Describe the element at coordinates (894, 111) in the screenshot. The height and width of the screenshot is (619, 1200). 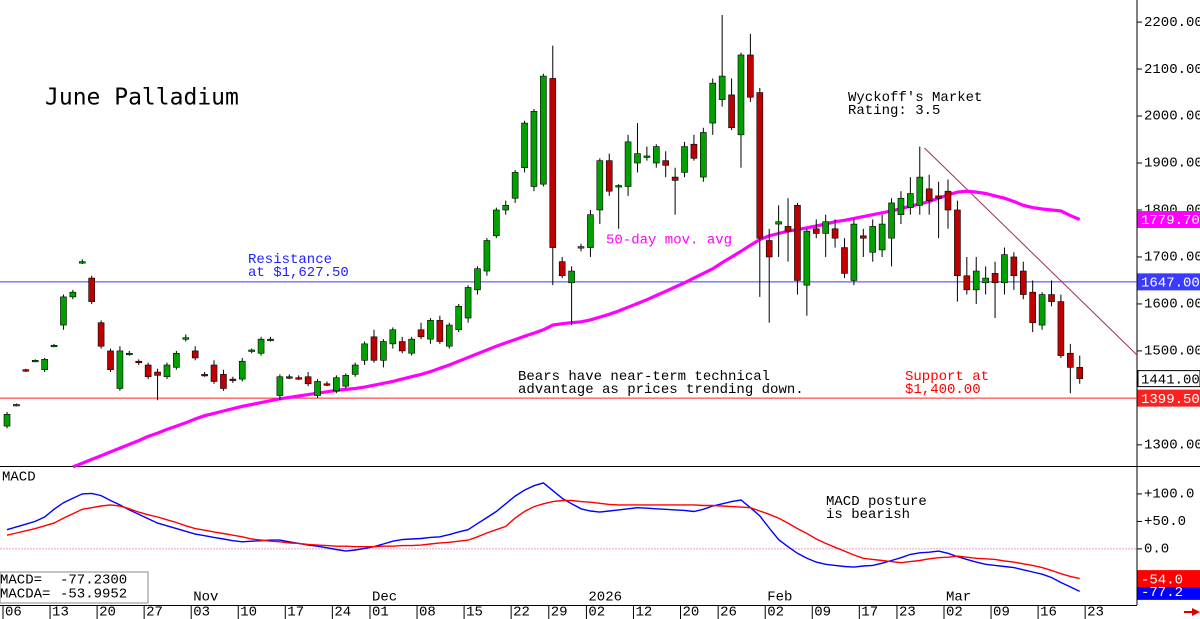
I see `annotation-line: Rating: 3.5` at that location.